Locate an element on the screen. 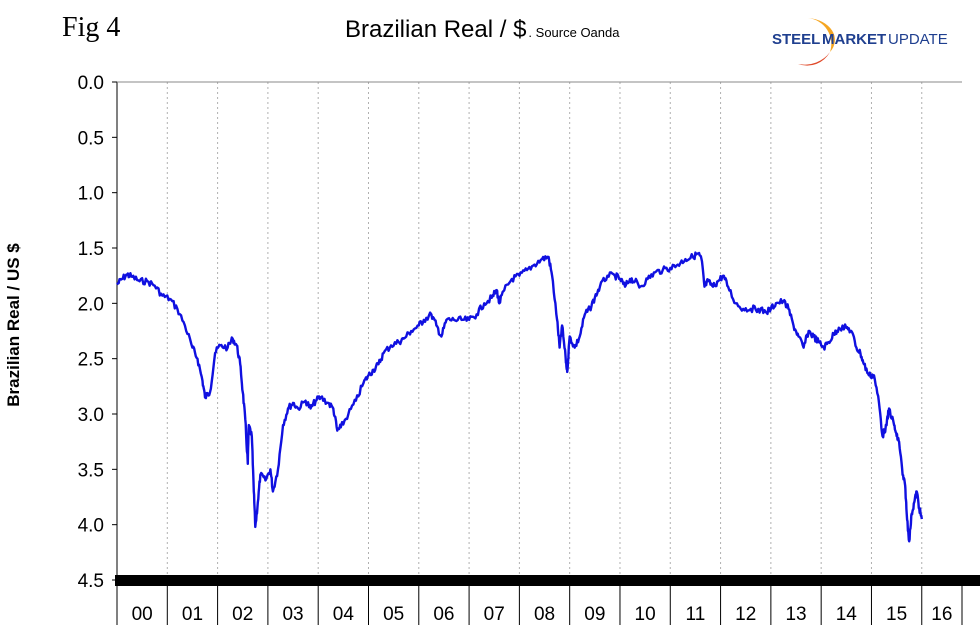  x-tick-label: 07 is located at coordinates (494, 614).